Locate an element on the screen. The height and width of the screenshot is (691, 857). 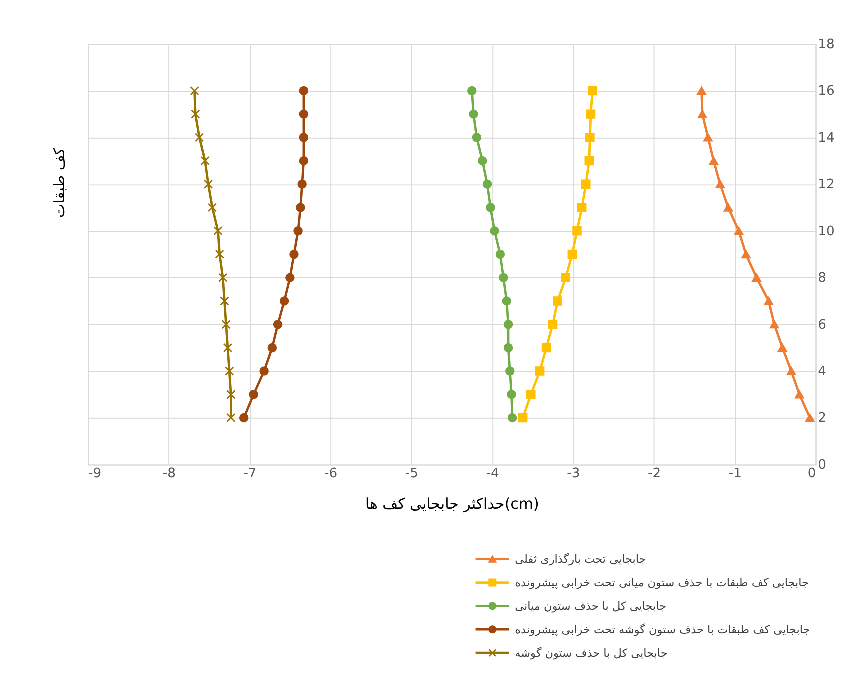
legend-label: جابجایی کف طبقات با حذف ستون میانی تحت خرابی پیشرونده is located at coordinates (662, 583).